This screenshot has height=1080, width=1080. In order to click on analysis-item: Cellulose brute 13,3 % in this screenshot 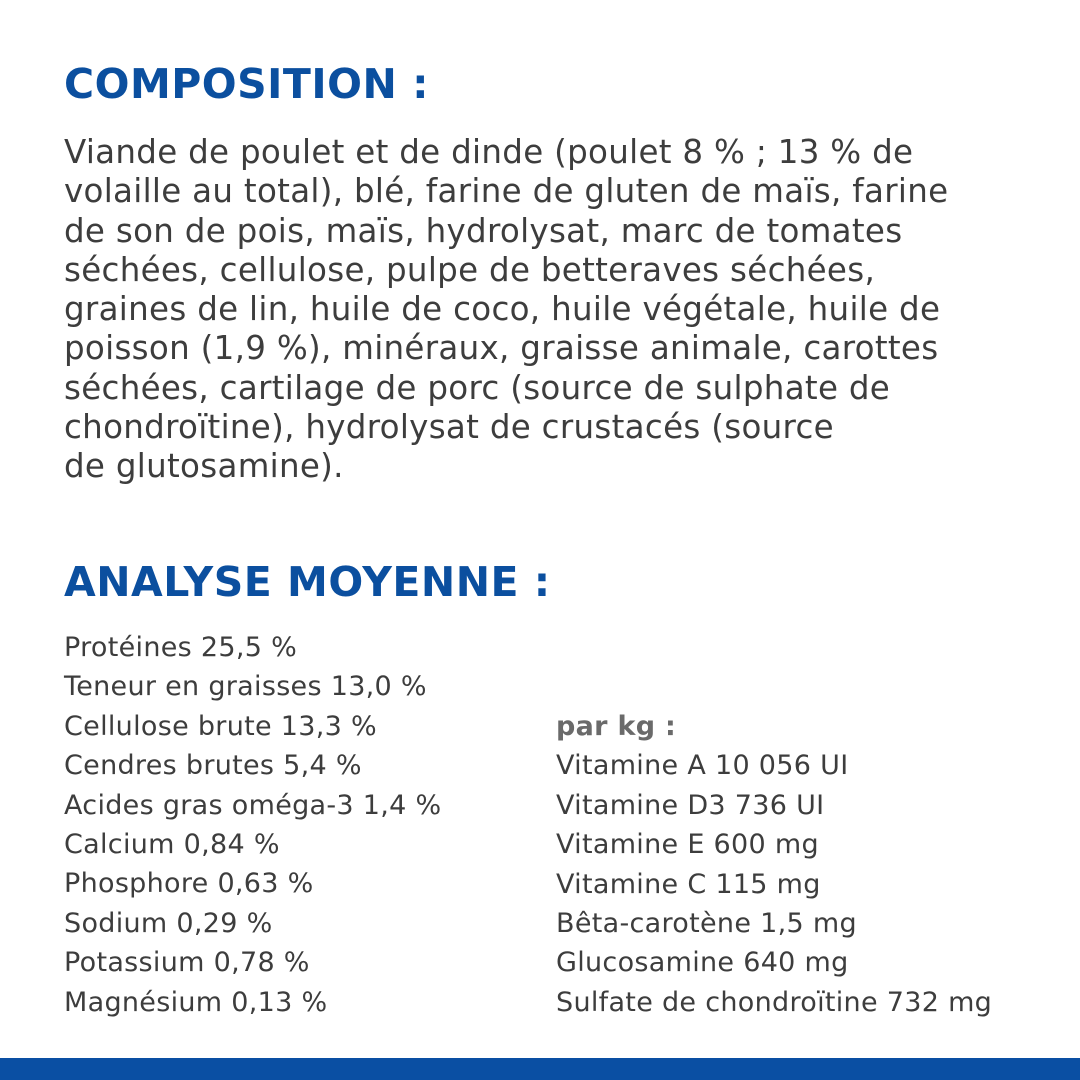, I will do `click(220, 726)`.